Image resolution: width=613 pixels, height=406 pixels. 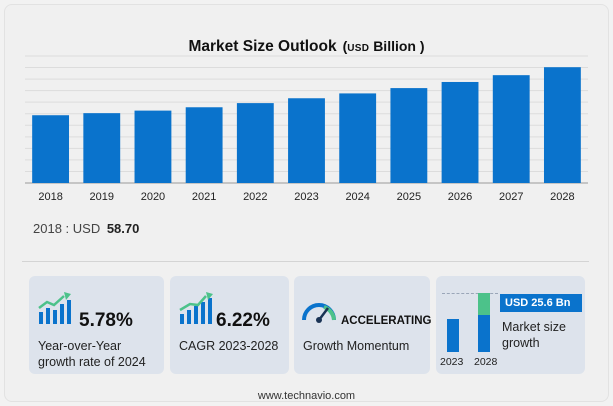 I want to click on baseline-label: 2018 : USD, so click(x=67, y=228).